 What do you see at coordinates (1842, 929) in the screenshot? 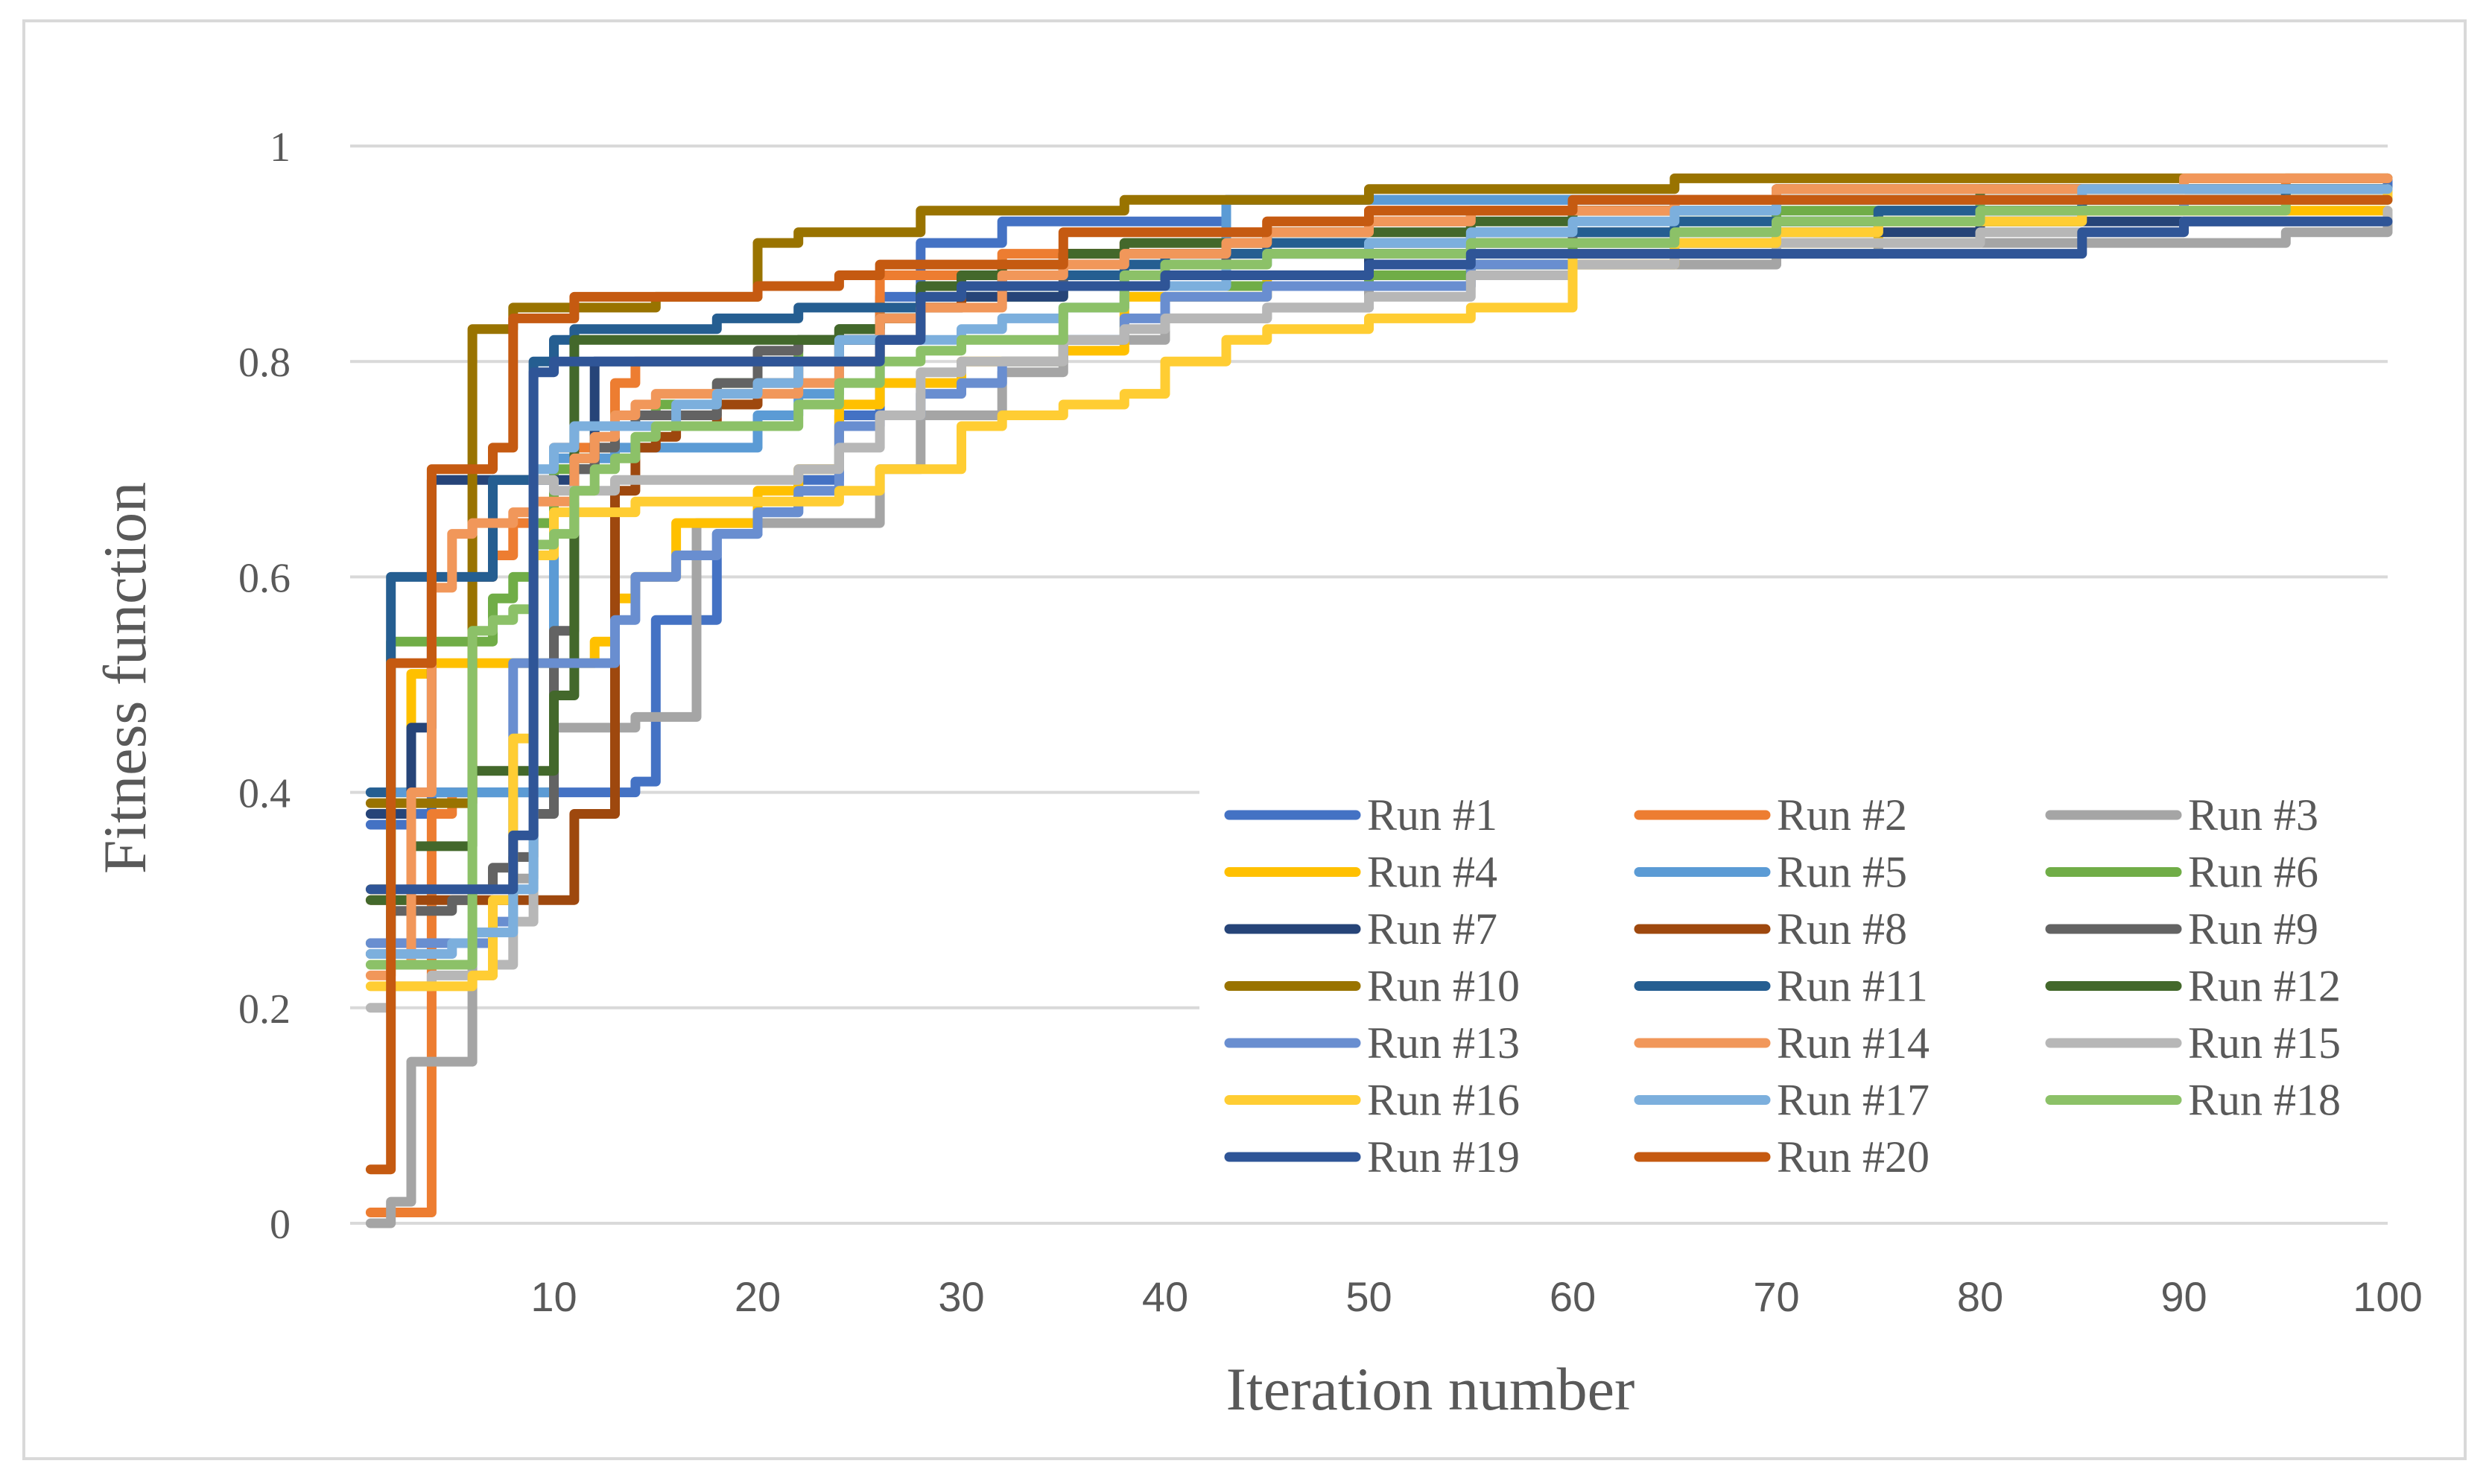
I see `legend-label: Run #8` at bounding box center [1842, 929].